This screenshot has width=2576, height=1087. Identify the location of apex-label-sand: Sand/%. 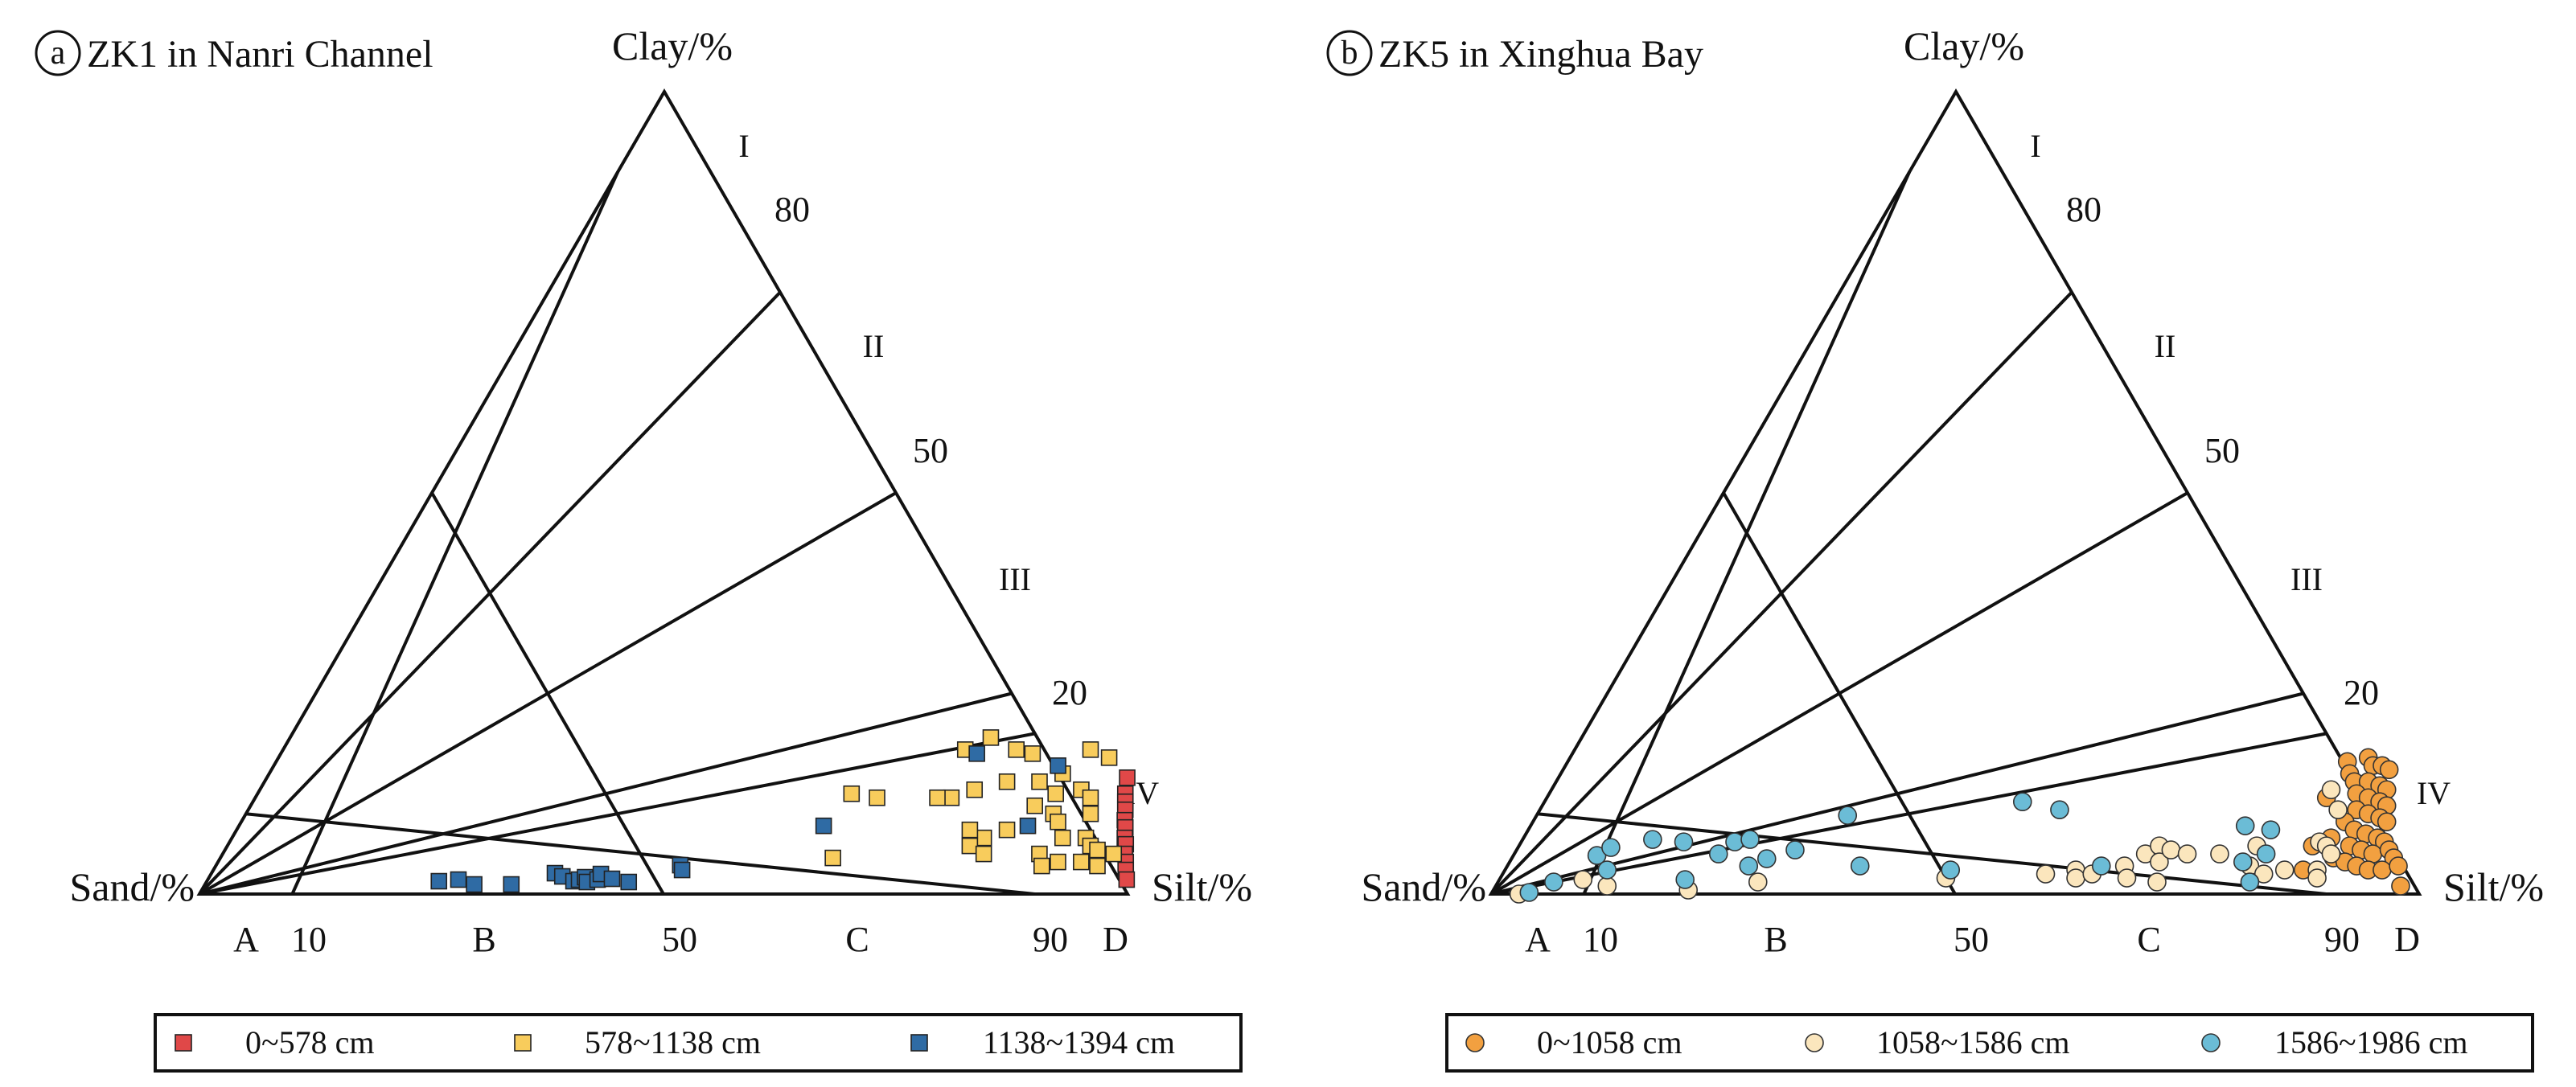
(132, 887).